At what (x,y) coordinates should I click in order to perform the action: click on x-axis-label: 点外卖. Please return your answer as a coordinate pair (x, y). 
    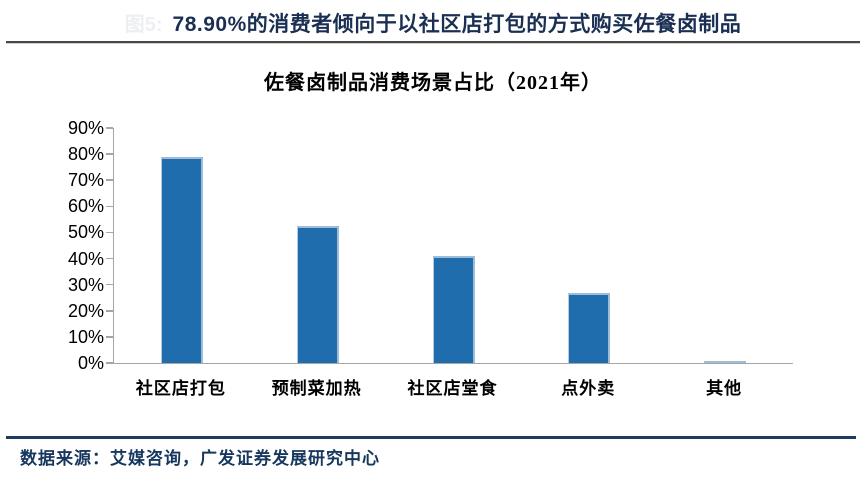
    Looking at the image, I should click on (588, 388).